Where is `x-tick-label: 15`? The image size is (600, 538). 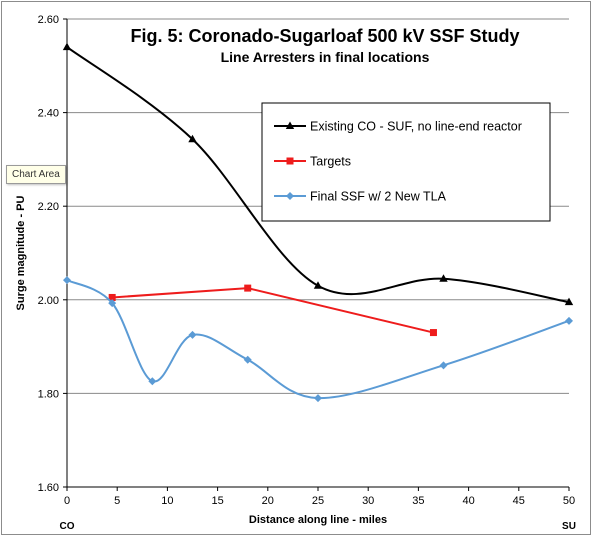
x-tick-label: 15 is located at coordinates (217, 501).